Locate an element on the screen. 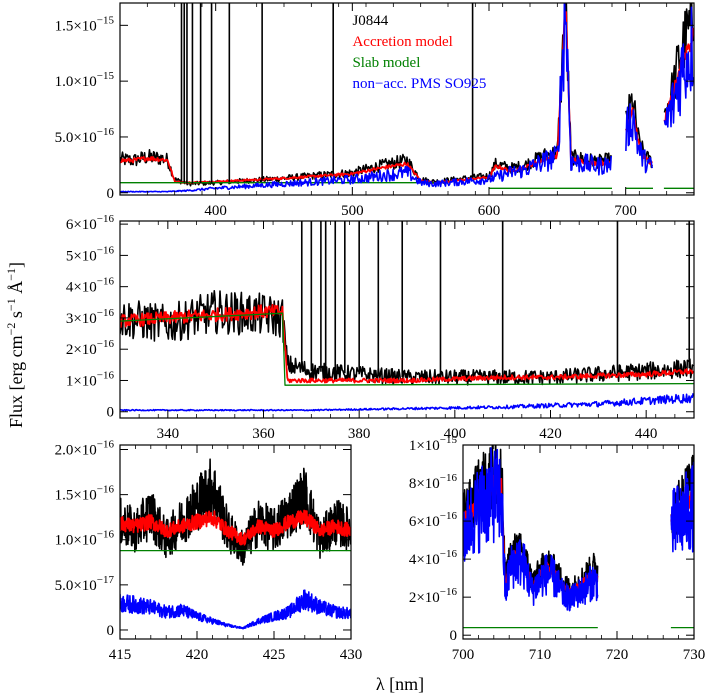 This screenshot has width=706, height=697. y-tick-label: 2.0×10⁻¹⁶ is located at coordinates (85, 449).